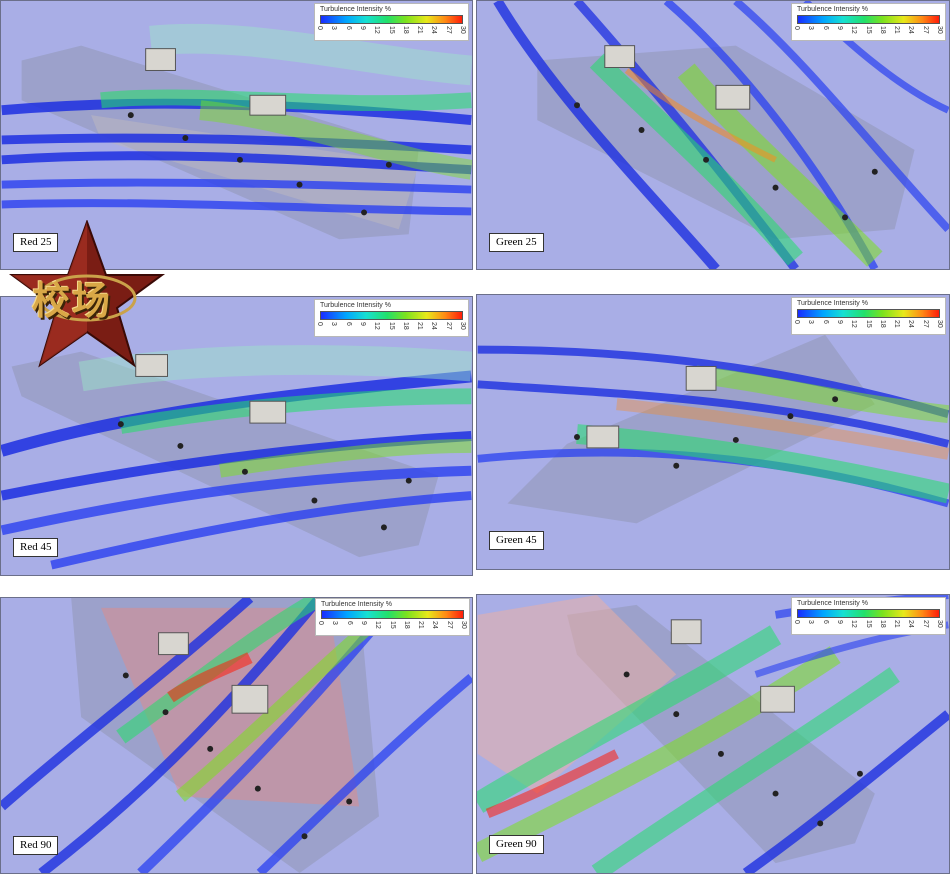 The image size is (950, 874). Describe the element at coordinates (72, 300) in the screenshot. I see `watermark-logo-text: 校场` at that location.